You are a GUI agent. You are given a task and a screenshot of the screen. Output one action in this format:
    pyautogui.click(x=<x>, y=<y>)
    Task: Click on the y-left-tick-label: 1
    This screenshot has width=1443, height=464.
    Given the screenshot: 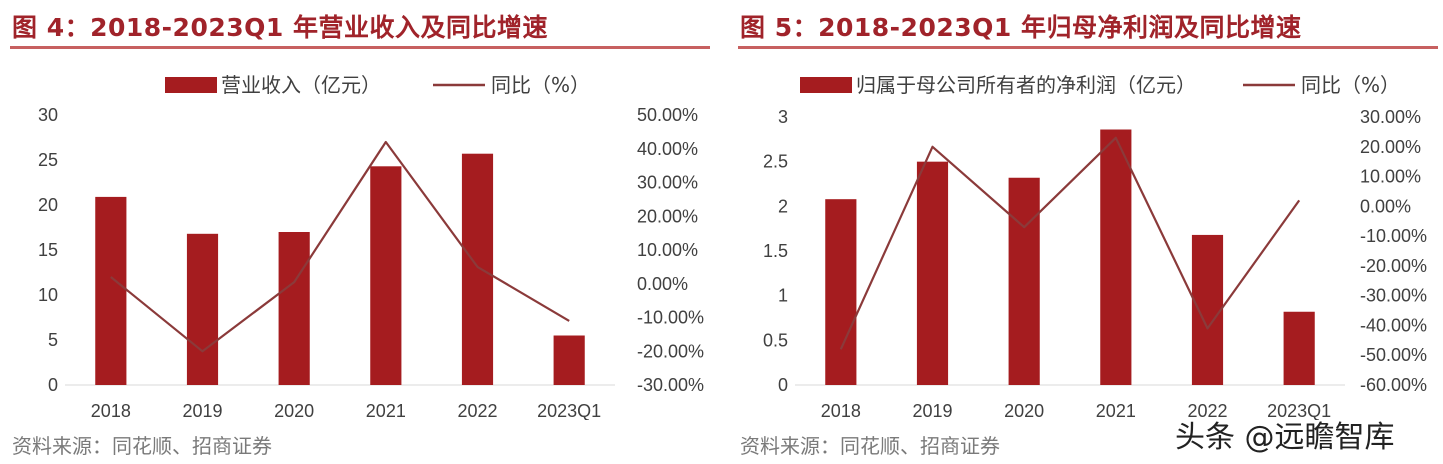 What is the action you would take?
    pyautogui.click(x=783, y=296)
    